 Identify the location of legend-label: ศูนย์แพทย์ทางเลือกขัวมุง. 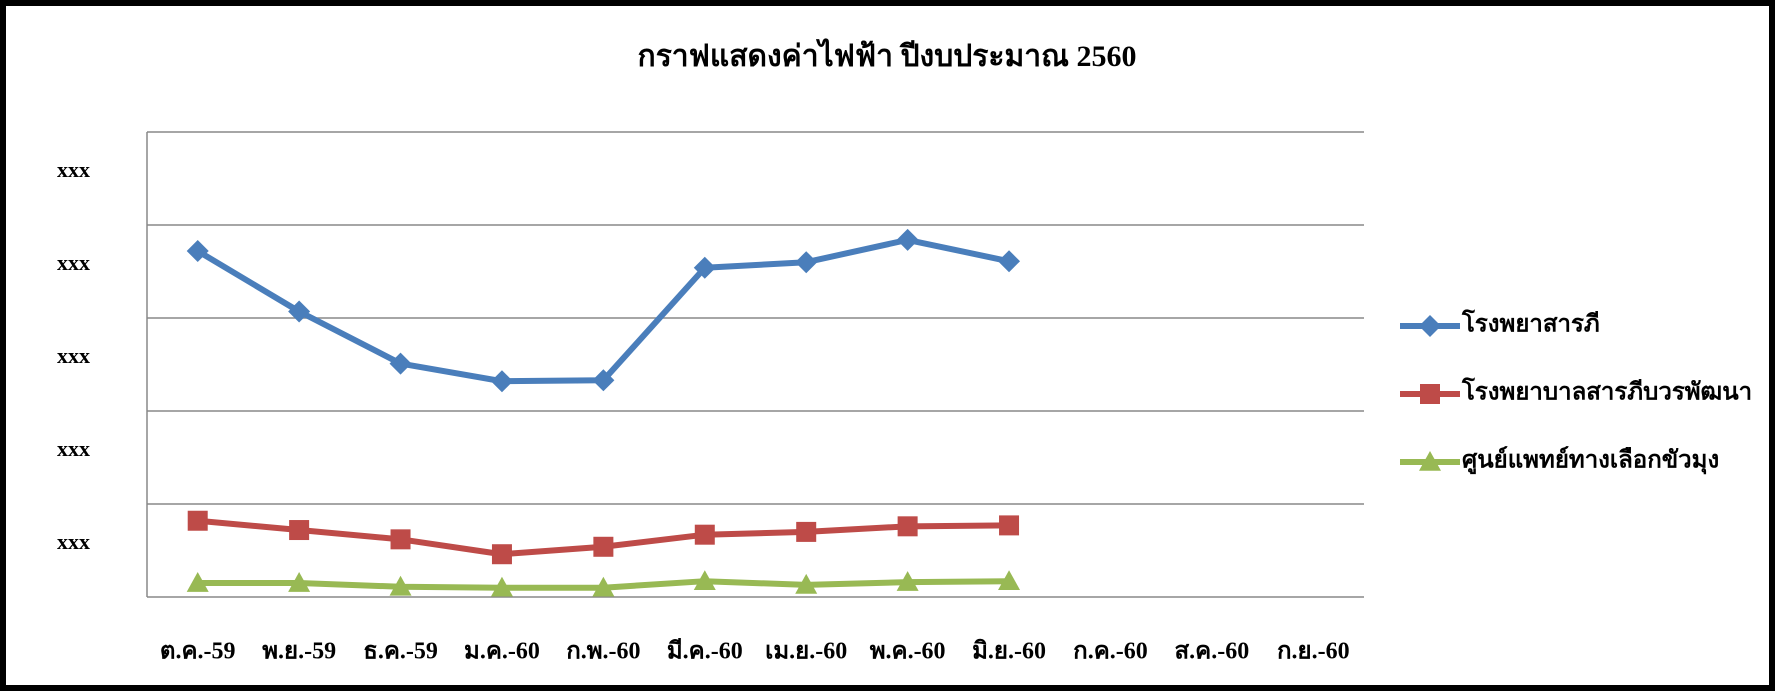
(1590, 461).